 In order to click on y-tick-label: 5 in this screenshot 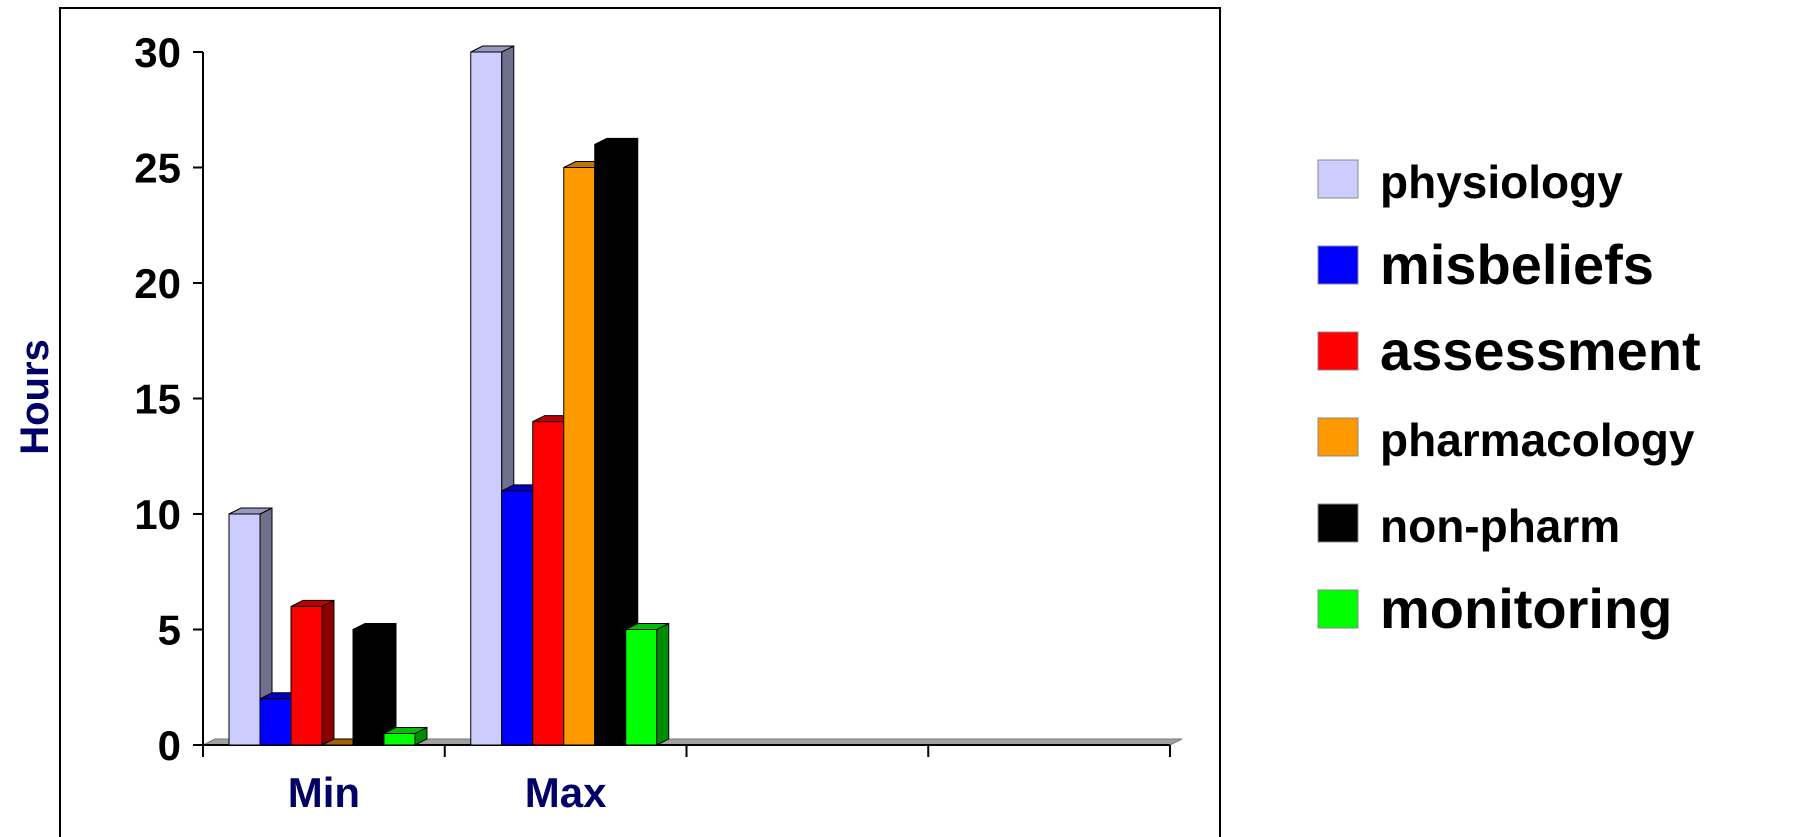, I will do `click(169, 630)`.